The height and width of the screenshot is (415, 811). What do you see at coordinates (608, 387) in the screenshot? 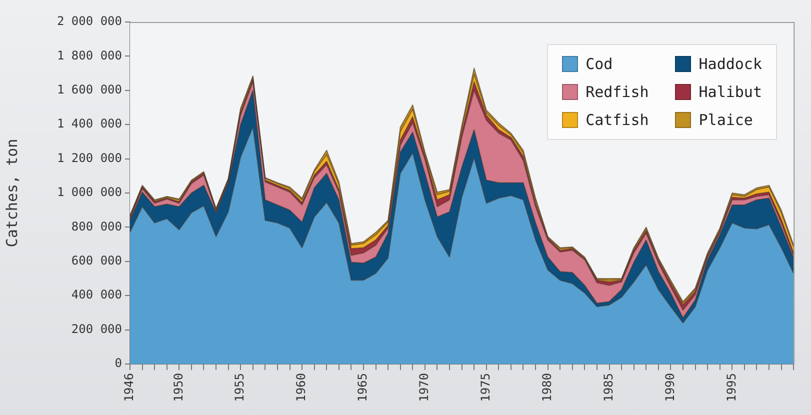
I see `x-tick-label: 1985` at bounding box center [608, 387].